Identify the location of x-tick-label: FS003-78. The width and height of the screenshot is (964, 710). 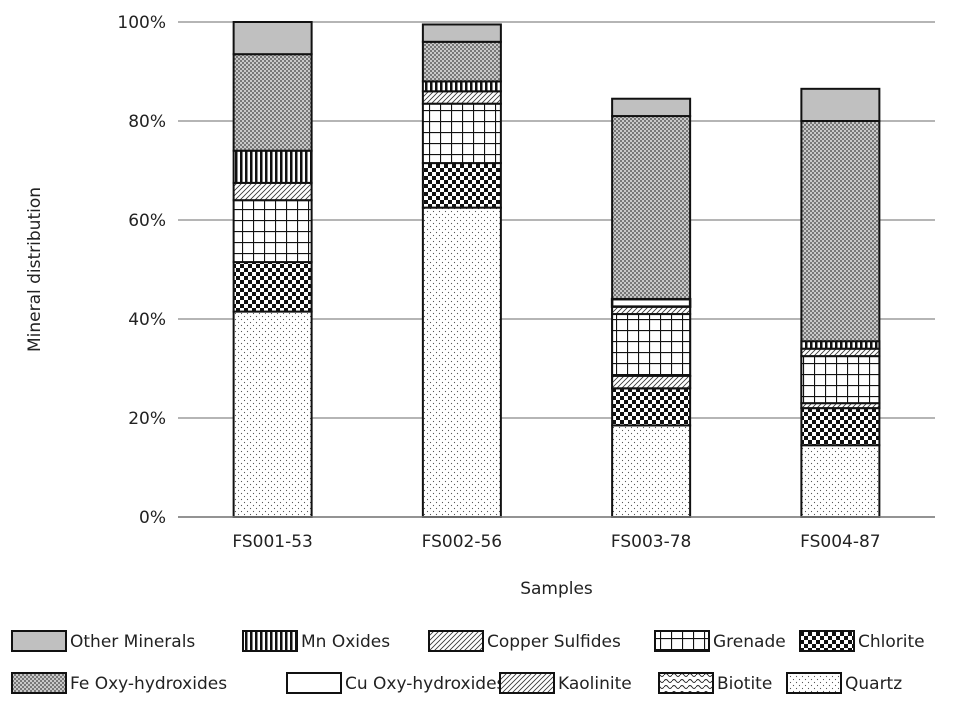
(651, 542).